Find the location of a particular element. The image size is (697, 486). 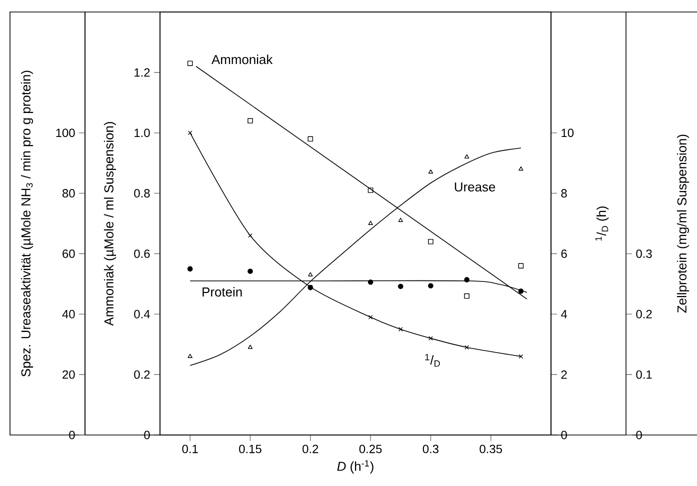

y-axis-title: Ammoniak (µMole / ml Suspension) is located at coordinates (110, 224).